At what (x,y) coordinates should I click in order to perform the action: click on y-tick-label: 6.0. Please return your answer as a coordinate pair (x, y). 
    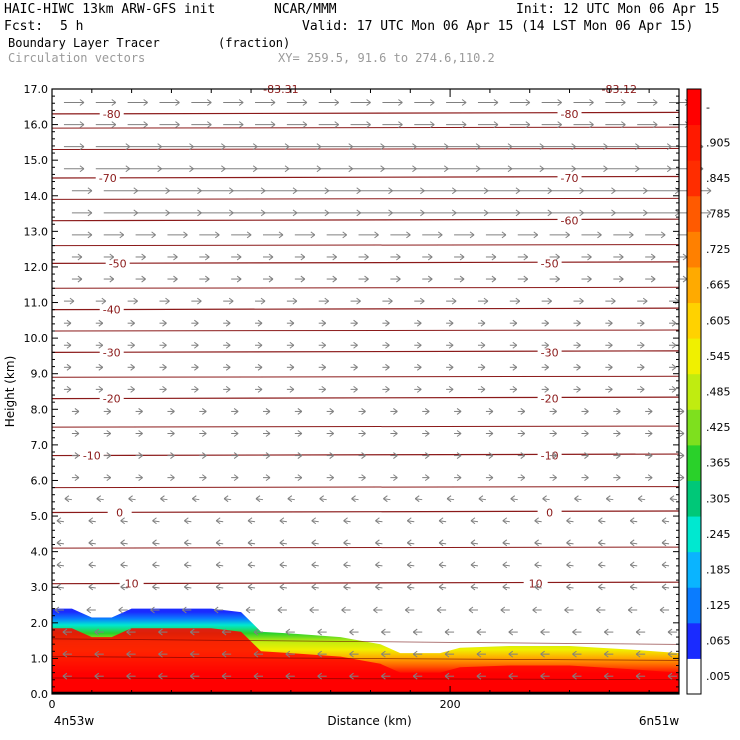
    Looking at the image, I should click on (40, 480).